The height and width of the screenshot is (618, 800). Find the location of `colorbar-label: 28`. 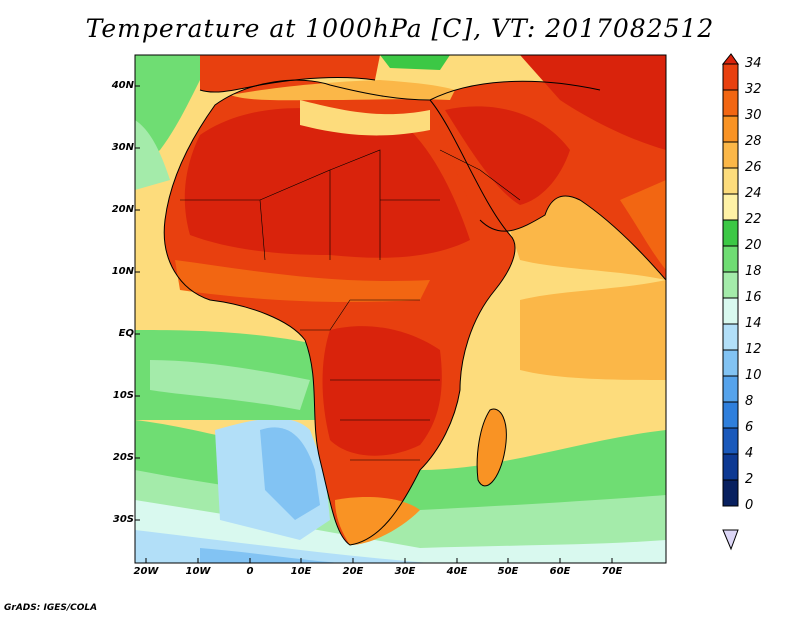

colorbar-label: 28 is located at coordinates (753, 141).